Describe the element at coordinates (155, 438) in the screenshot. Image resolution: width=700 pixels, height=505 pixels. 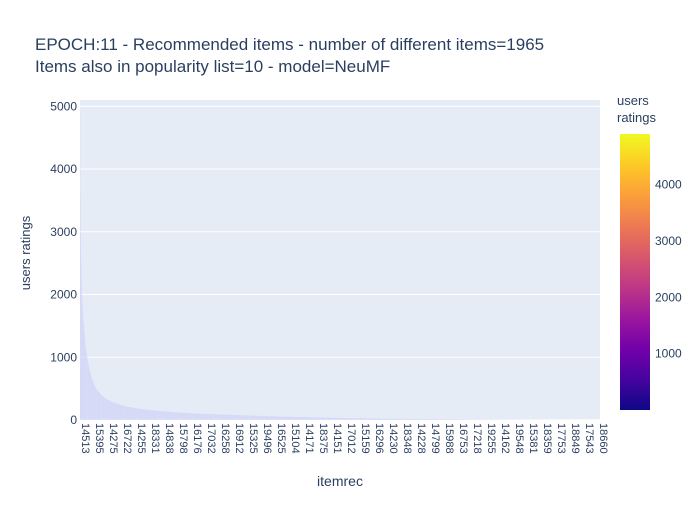
I see `x-tick-label: 18331` at that location.